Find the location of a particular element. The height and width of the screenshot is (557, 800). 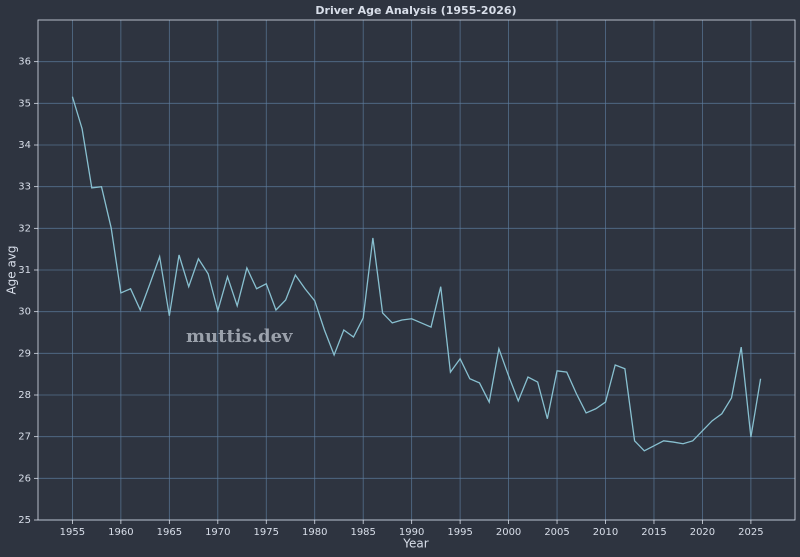

y-tick-label: 28 is located at coordinates (24, 395).